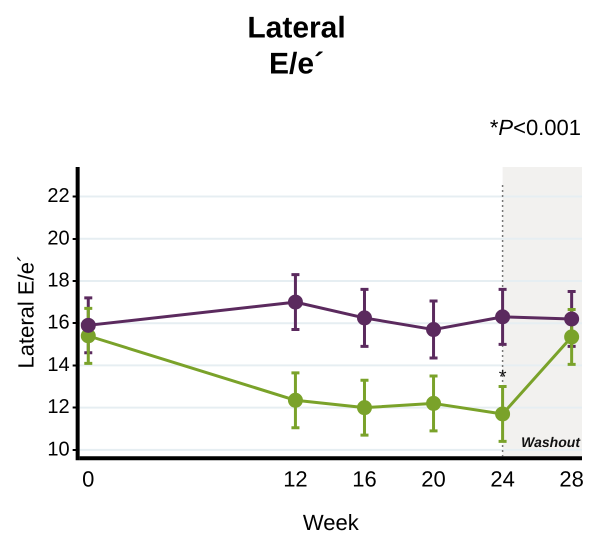 Image resolution: width=591 pixels, height=546 pixels. Describe the element at coordinates (58, 281) in the screenshot. I see `y-tick-label: 18` at that location.